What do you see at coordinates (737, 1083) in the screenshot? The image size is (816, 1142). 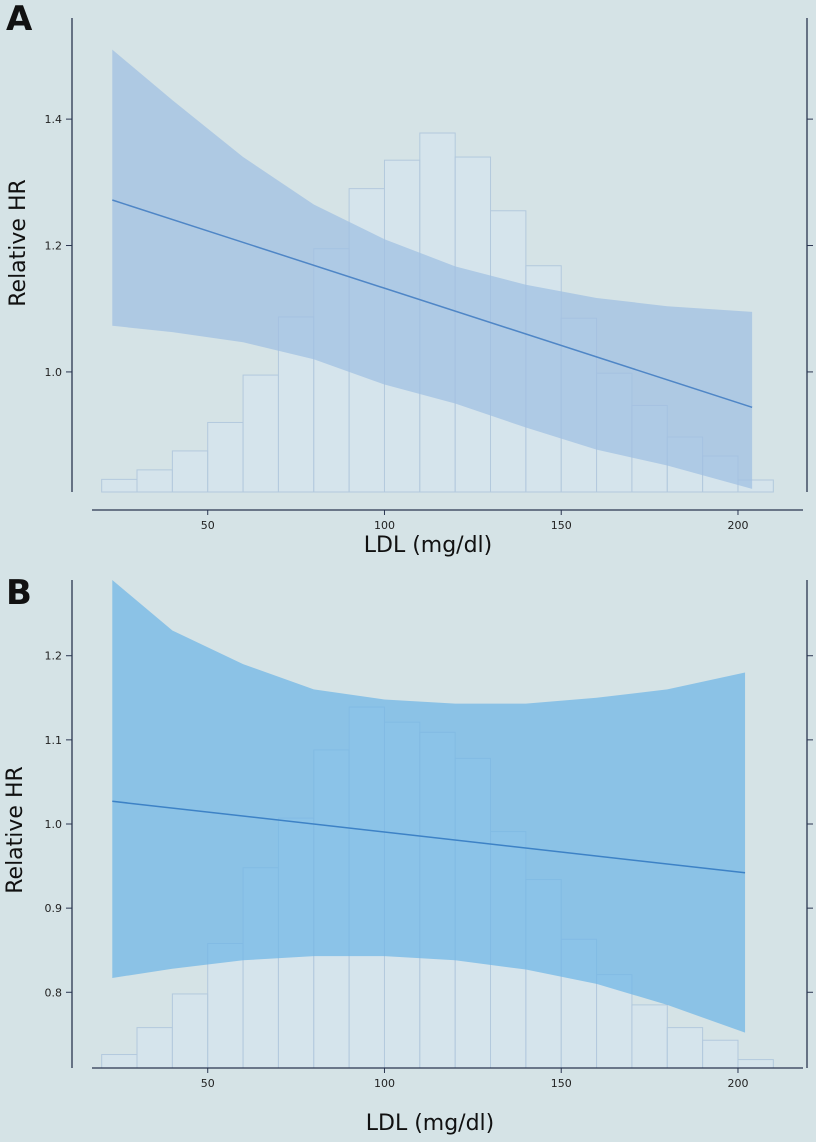 I see `panel-b-xtick-label: 200` at bounding box center [737, 1083].